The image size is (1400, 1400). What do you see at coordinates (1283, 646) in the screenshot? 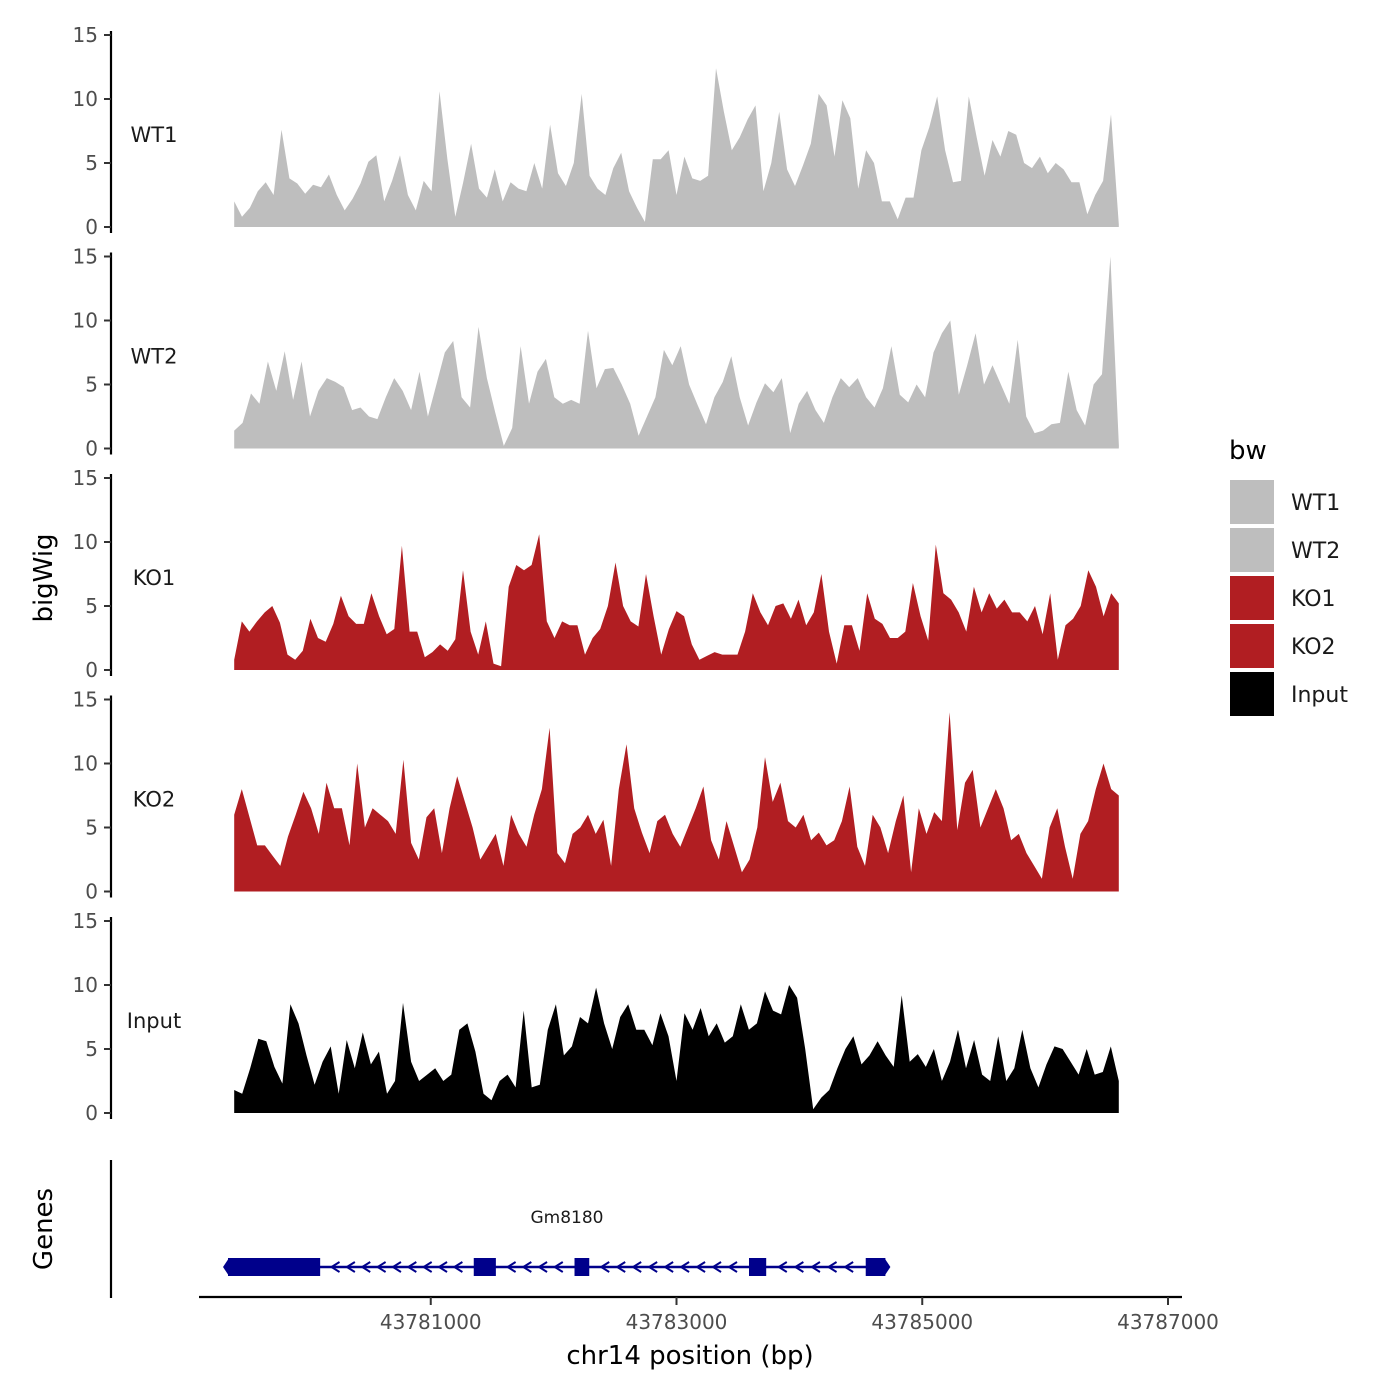
I see `legend-entry-ko2: KO2` at bounding box center [1283, 646].